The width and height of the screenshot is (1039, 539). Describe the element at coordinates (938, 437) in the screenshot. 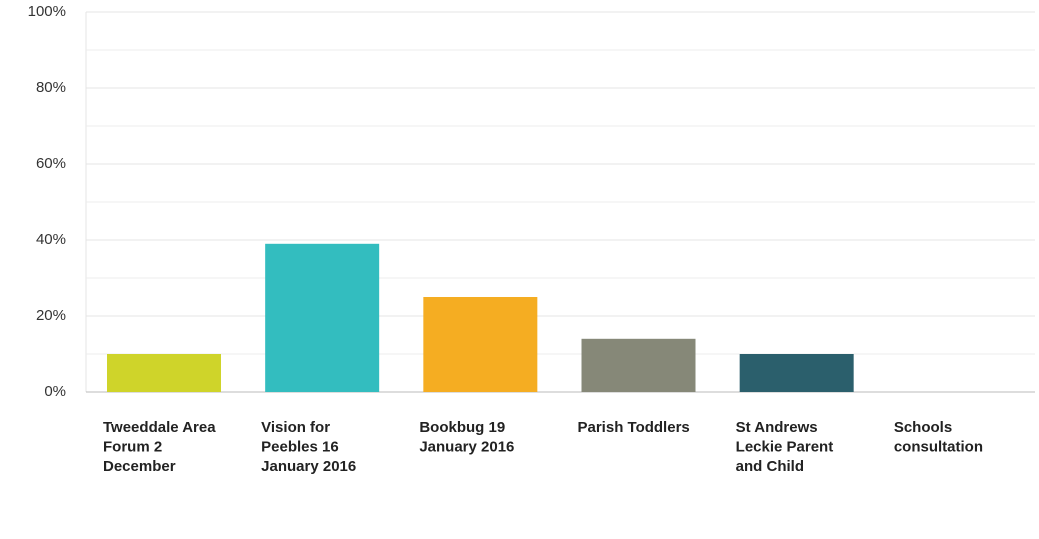

I see `x-tick-label: Schools consultation` at that location.